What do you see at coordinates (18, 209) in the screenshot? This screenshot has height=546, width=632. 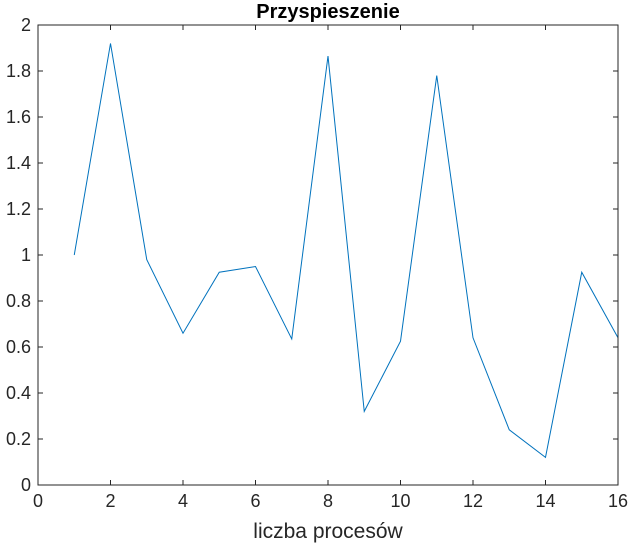 I see `y-tick-label: 1.2` at bounding box center [18, 209].